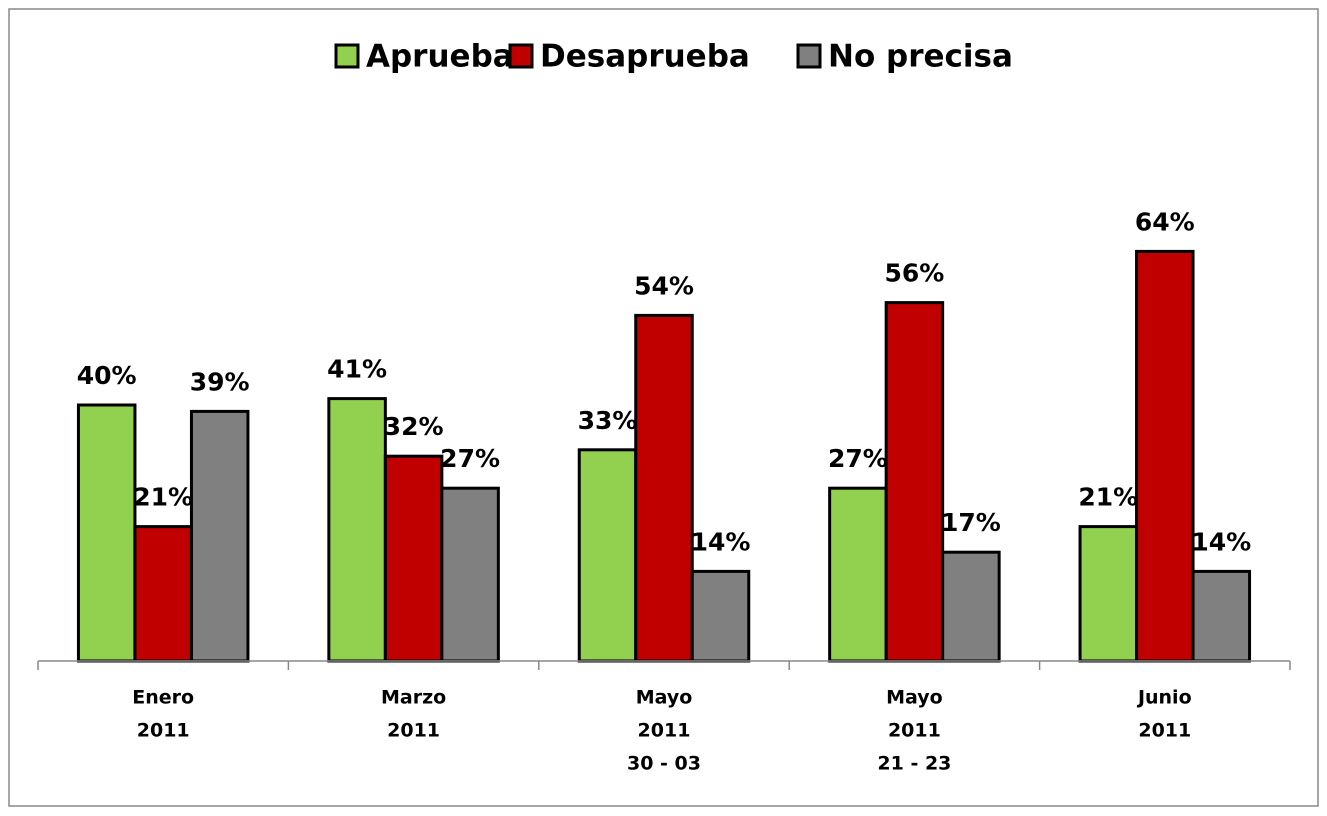  I want to click on data-label: 39%, so click(220, 381).